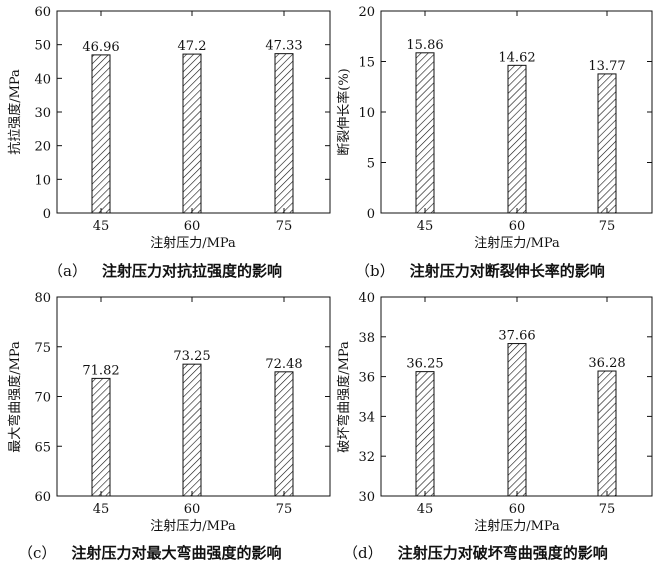 This screenshot has height=570, width=660. What do you see at coordinates (42, 298) in the screenshot?
I see `y-tick-label-c-4: 80` at bounding box center [42, 298].